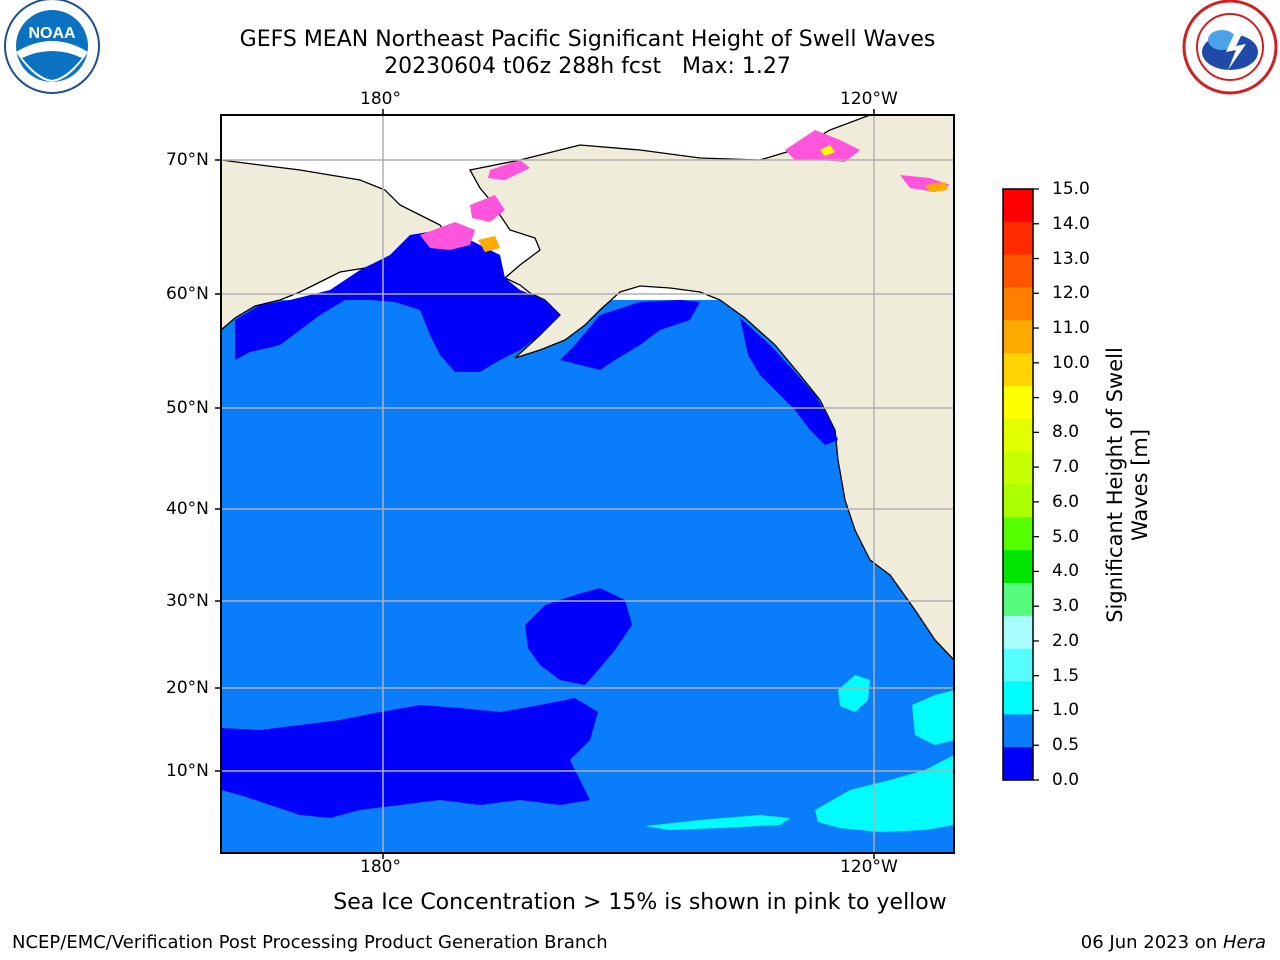 Image resolution: width=1280 pixels, height=960 pixels. Describe the element at coordinates (52, 33) in the screenshot. I see `noaa-logo-text: NOAA` at that location.